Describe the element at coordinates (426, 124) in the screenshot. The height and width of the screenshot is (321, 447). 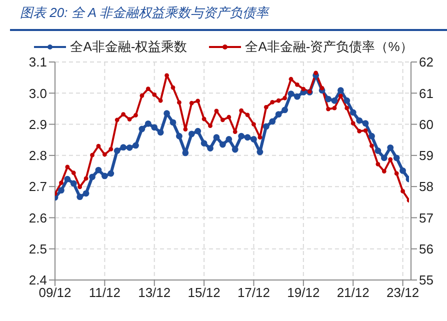
I see `y2-tick-label: 60` at that location.